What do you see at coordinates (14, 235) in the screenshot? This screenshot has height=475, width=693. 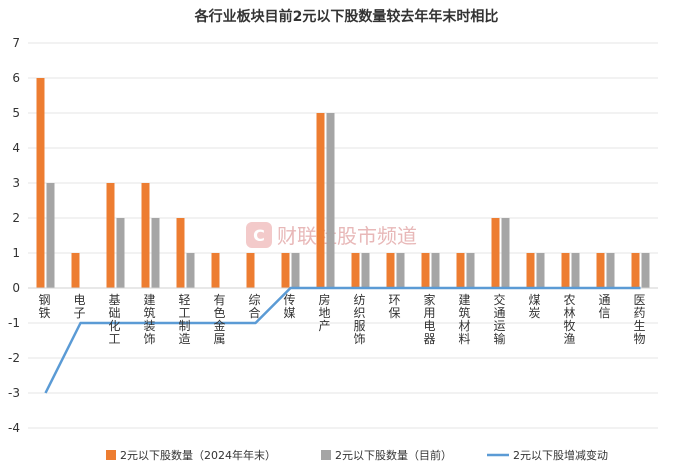 I see `y-axis: 7 6 5 4 3 2 1 0 -1 -2 -3 -4` at bounding box center [14, 235].